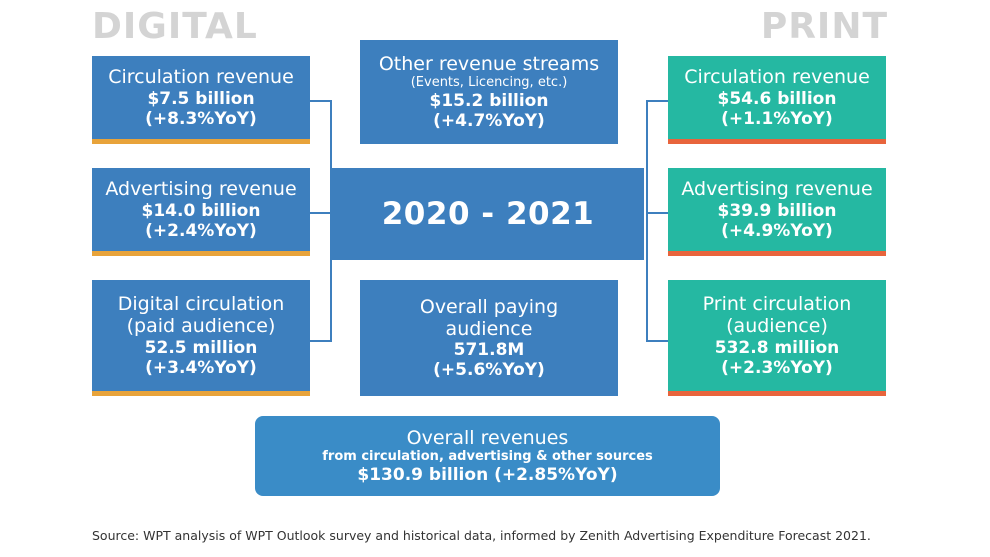  Describe the element at coordinates (657, 341) in the screenshot. I see `print-connector-bottom` at that location.